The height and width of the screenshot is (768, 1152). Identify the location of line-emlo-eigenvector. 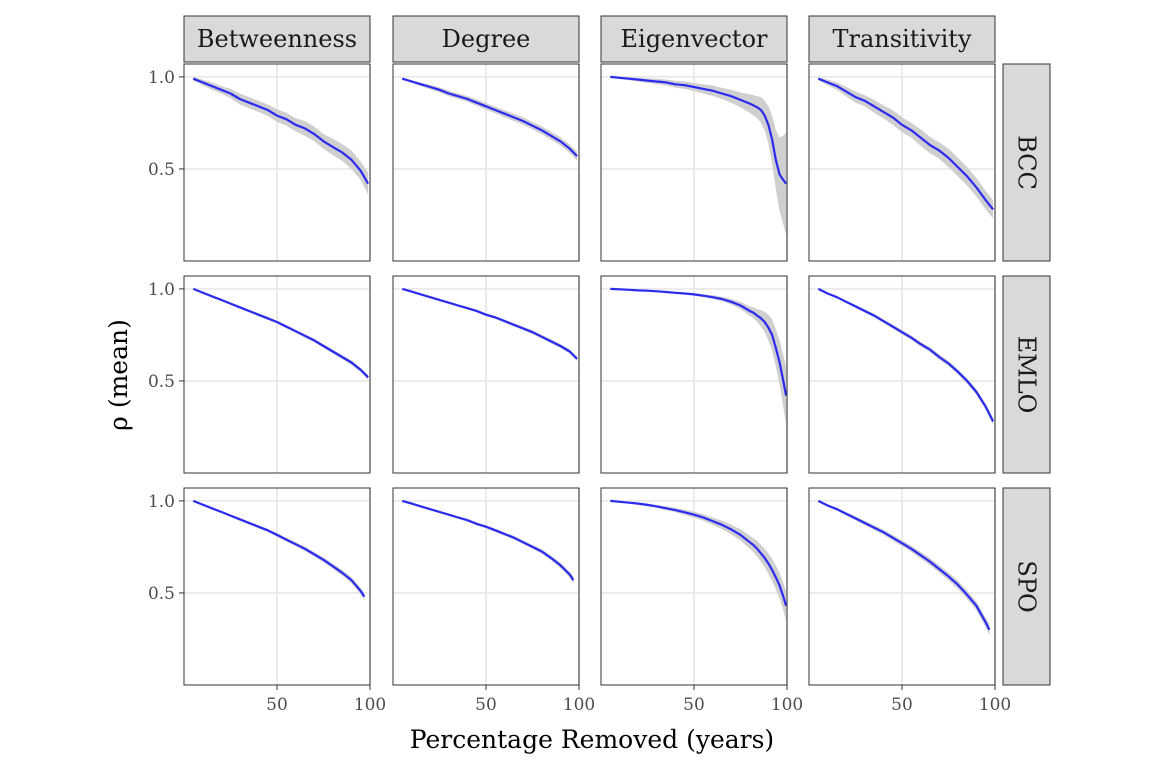
(699, 341).